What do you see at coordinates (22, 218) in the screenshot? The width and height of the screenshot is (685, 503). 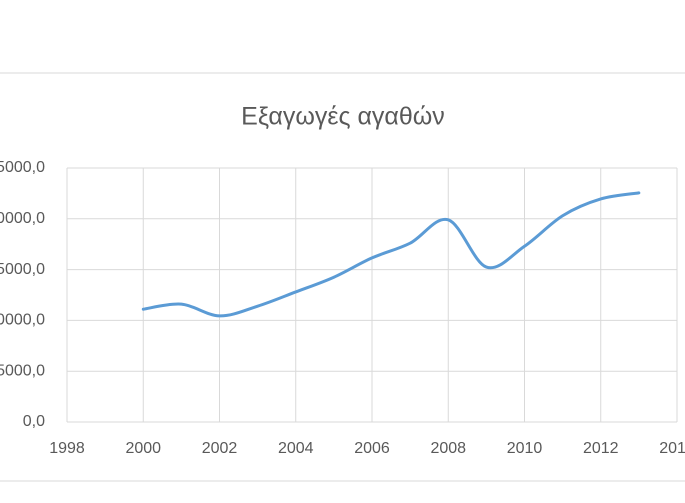 I see `y-tick-label: 20000,0` at bounding box center [22, 218].